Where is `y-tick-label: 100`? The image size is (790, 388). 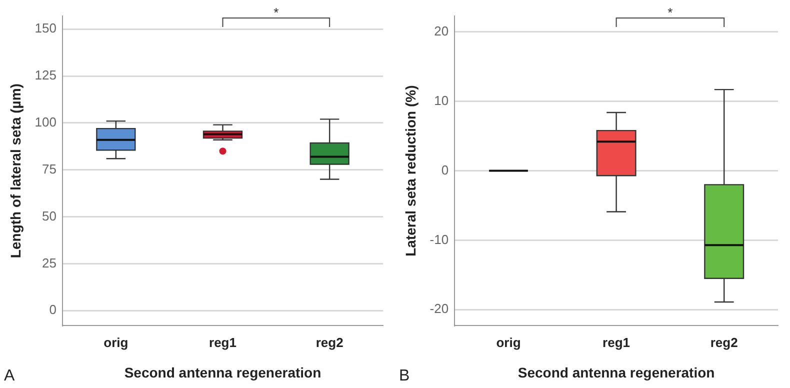 y-tick-label: 100 is located at coordinates (45, 122).